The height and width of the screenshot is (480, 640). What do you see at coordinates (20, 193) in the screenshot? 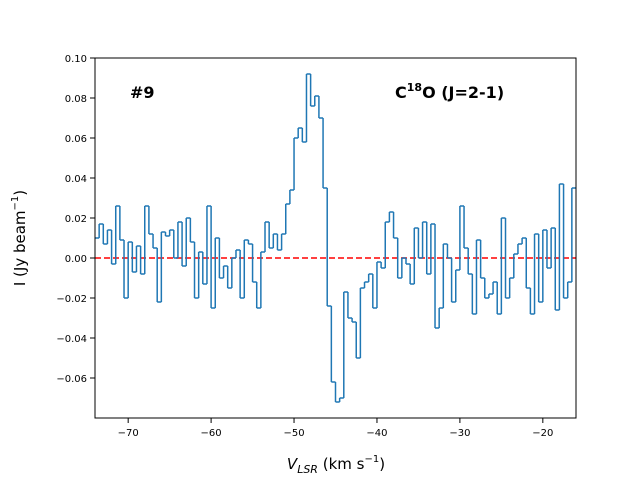
I see `y-axis-label-part: )` at bounding box center [20, 193].